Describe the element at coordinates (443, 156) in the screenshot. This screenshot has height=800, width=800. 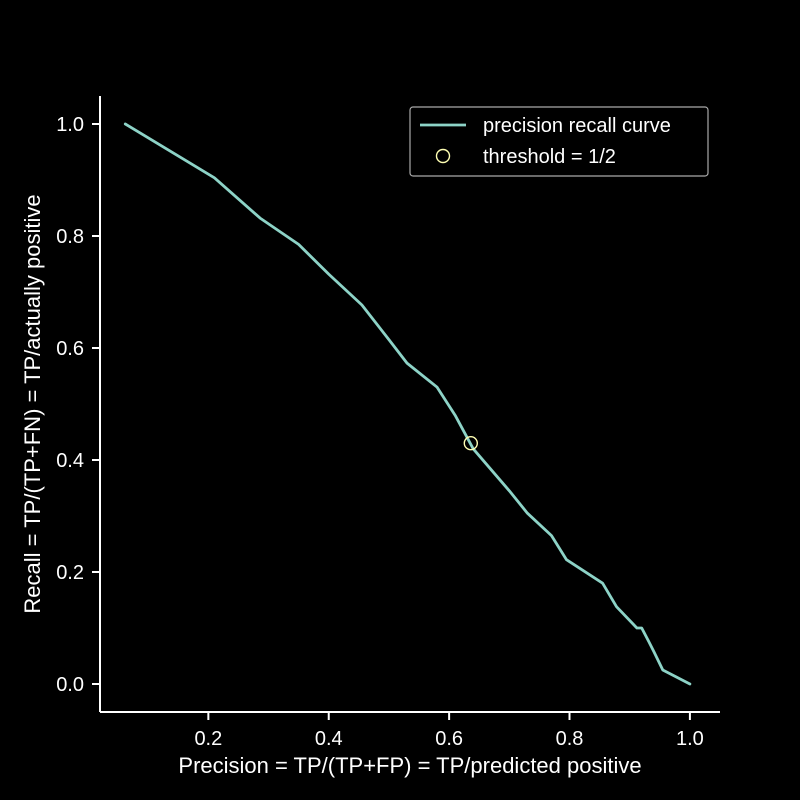
I see `legend-marker-swatch` at that location.